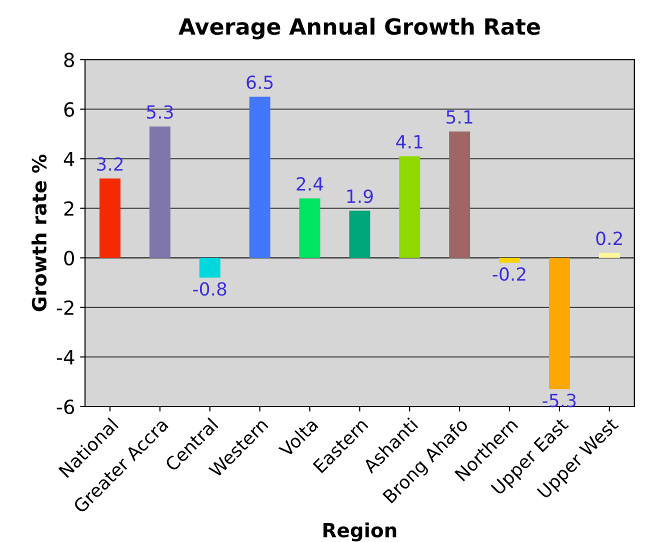 Image resolution: width=654 pixels, height=542 pixels. Describe the element at coordinates (609, 239) in the screenshot. I see `data-label: 0.2` at that location.